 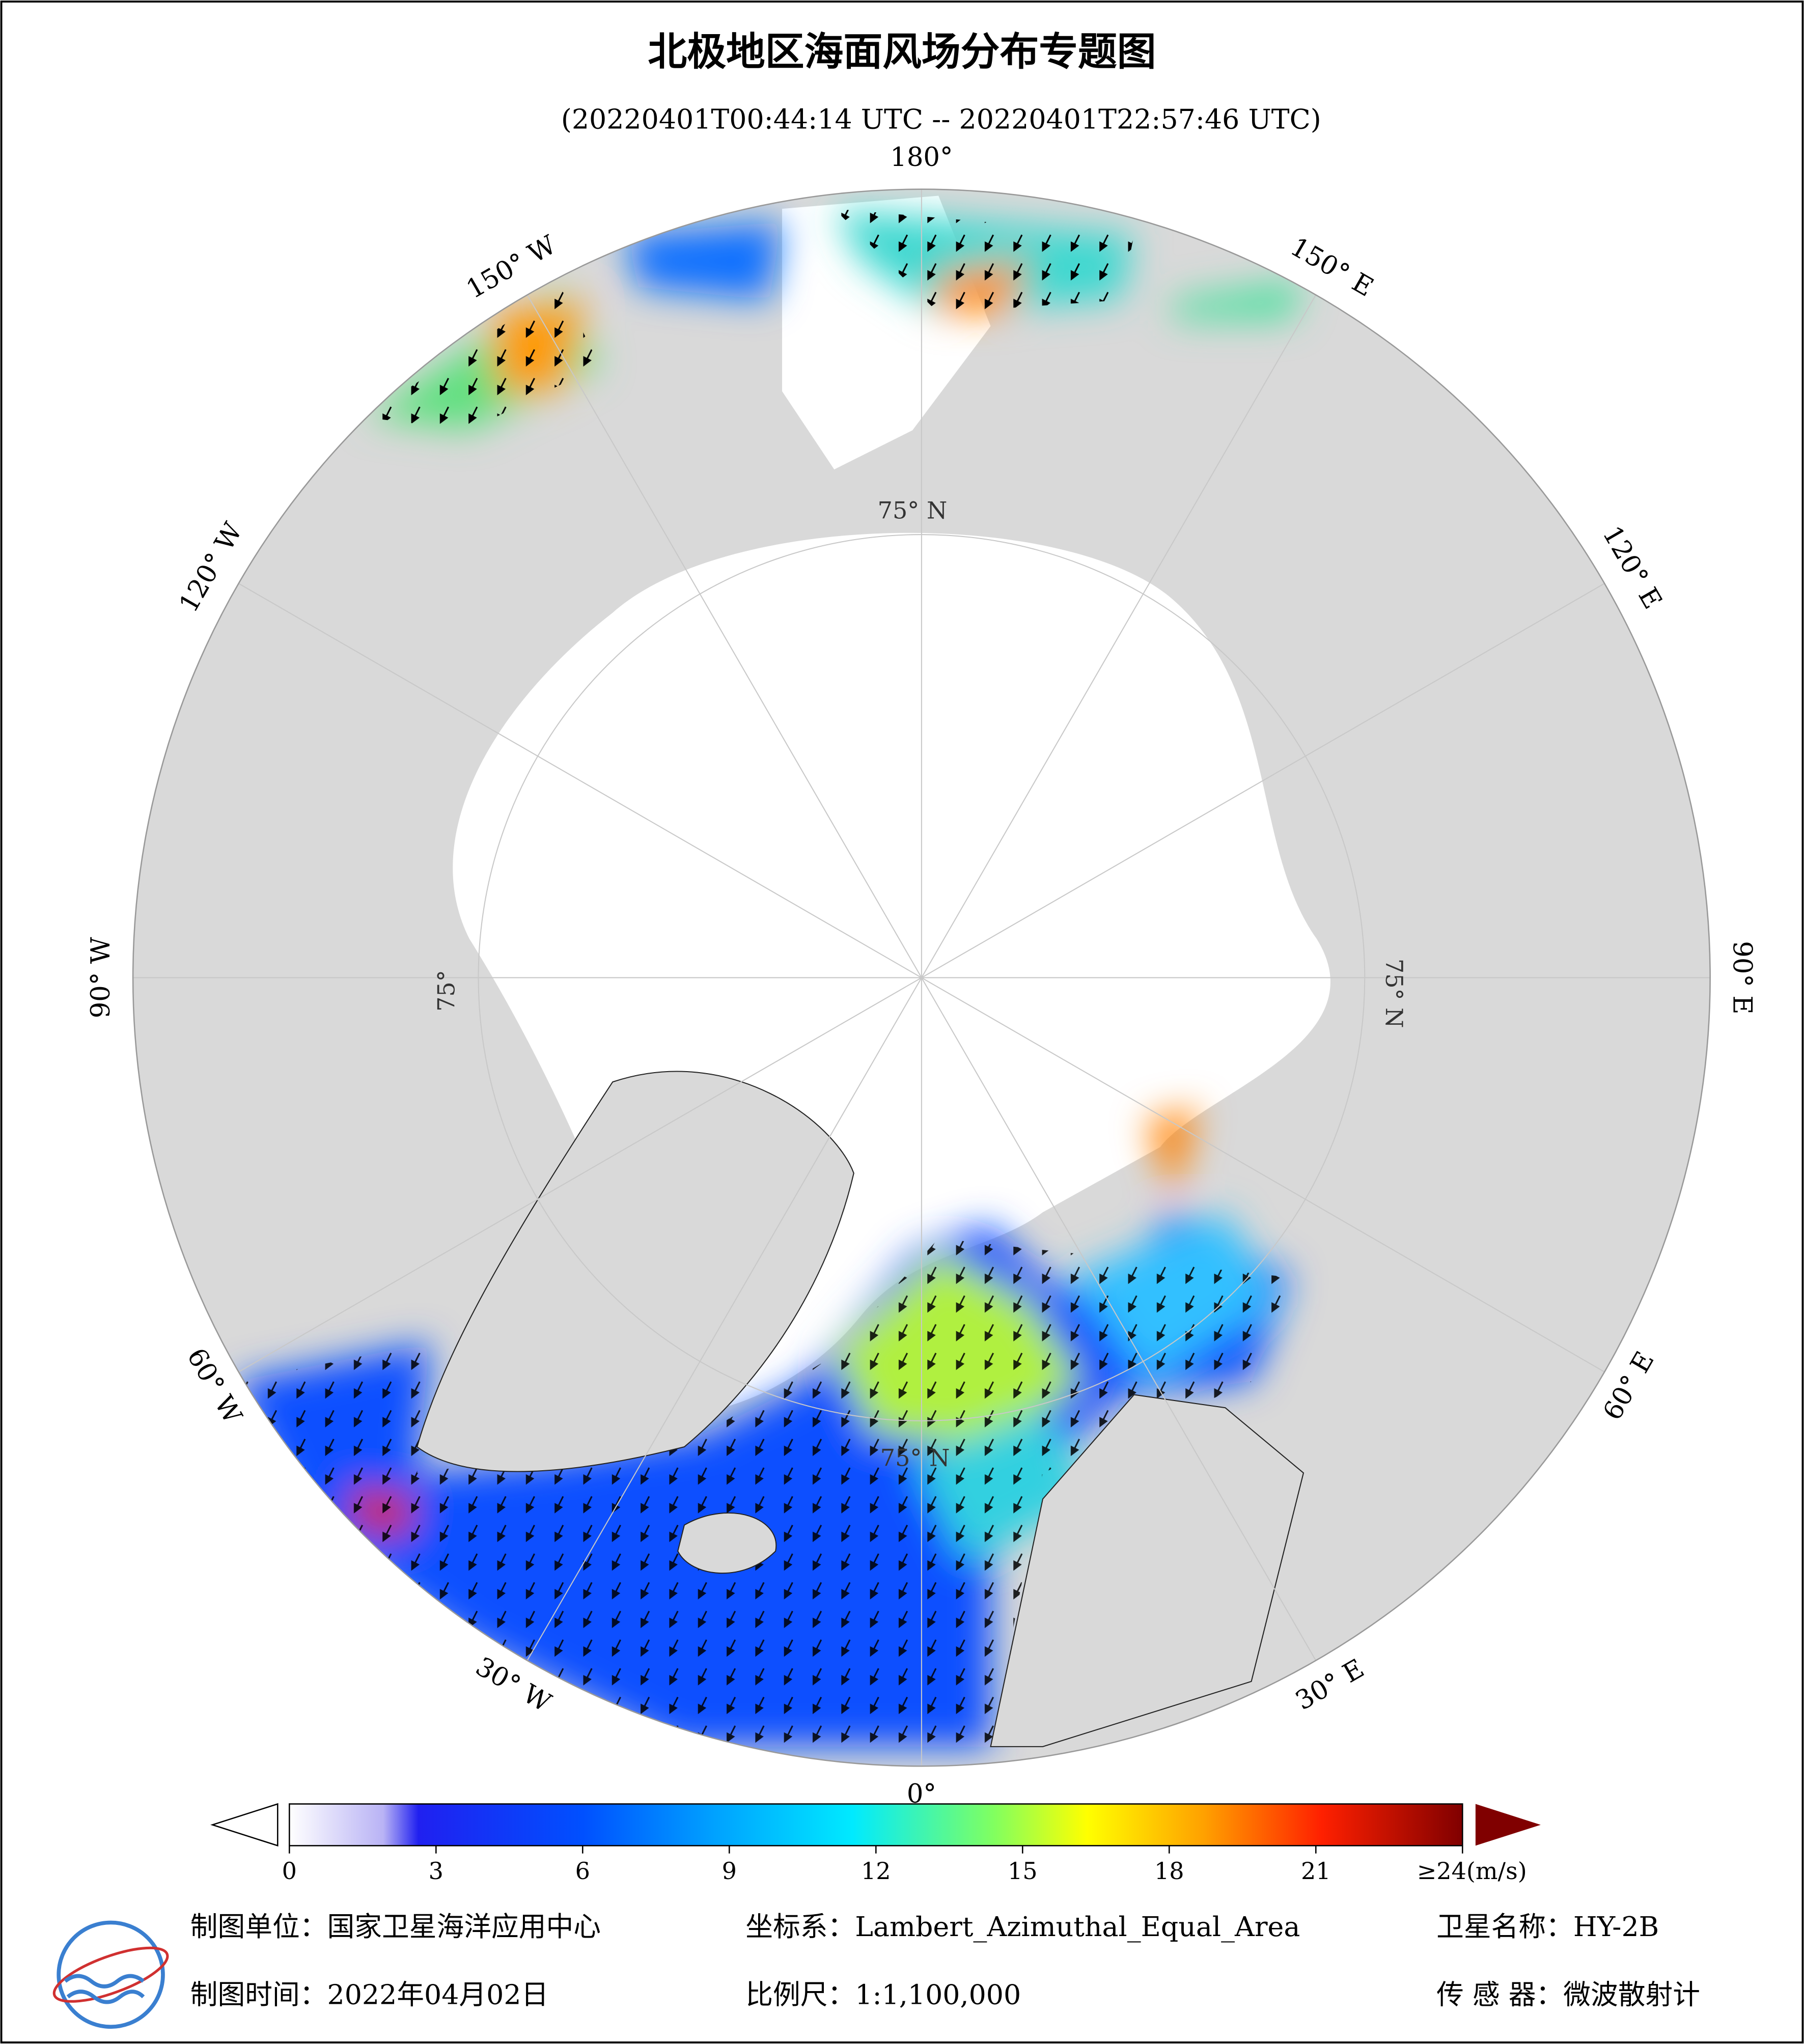 I want to click on footer-scale: 比例尺：1:1,100,000, so click(x=883, y=1994).